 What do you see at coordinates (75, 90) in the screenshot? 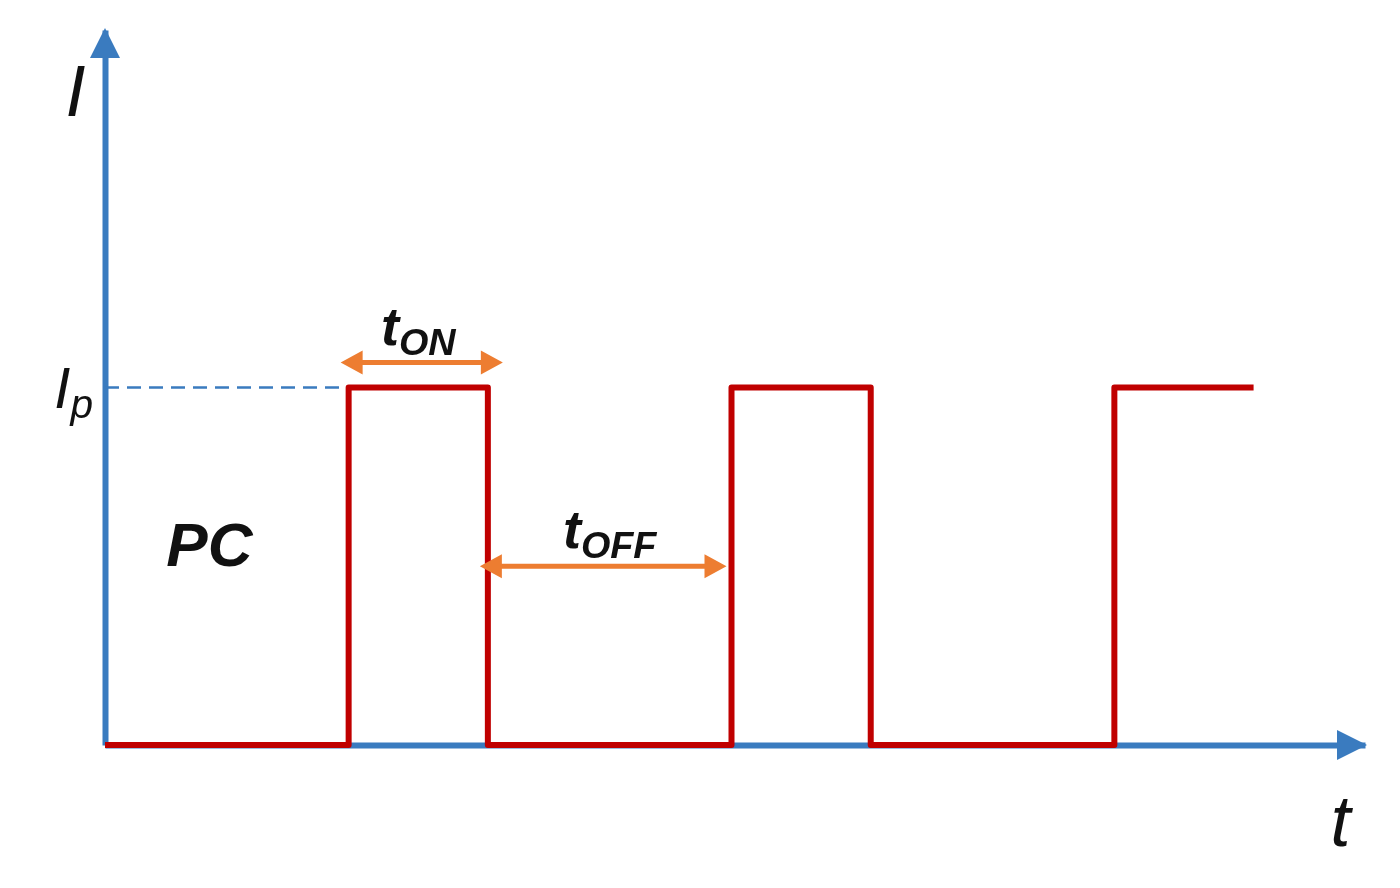
I see `y-axis-title: I` at bounding box center [75, 90].